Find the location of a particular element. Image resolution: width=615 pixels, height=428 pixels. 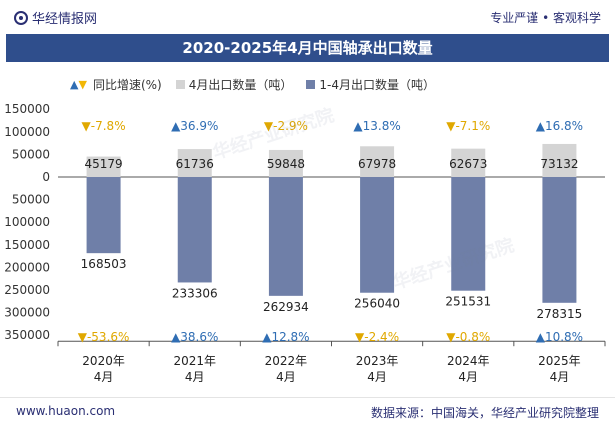

bar-label-april: 67978 is located at coordinates (377, 164).